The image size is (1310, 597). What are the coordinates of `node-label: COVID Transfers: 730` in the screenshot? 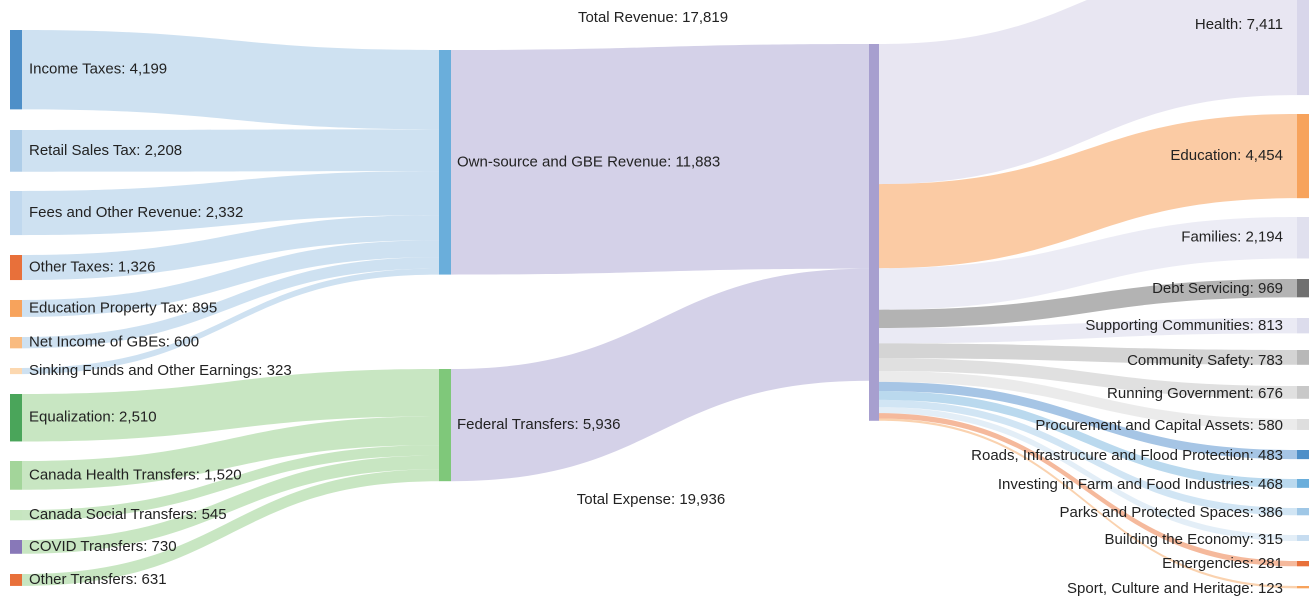 It's located at (103, 546).